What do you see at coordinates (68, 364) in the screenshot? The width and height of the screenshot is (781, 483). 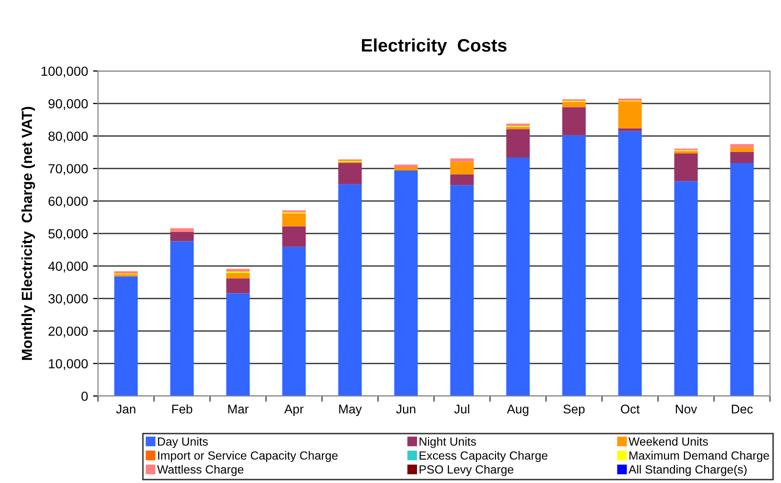 I see `y-tick-label: 10,000` at bounding box center [68, 364].